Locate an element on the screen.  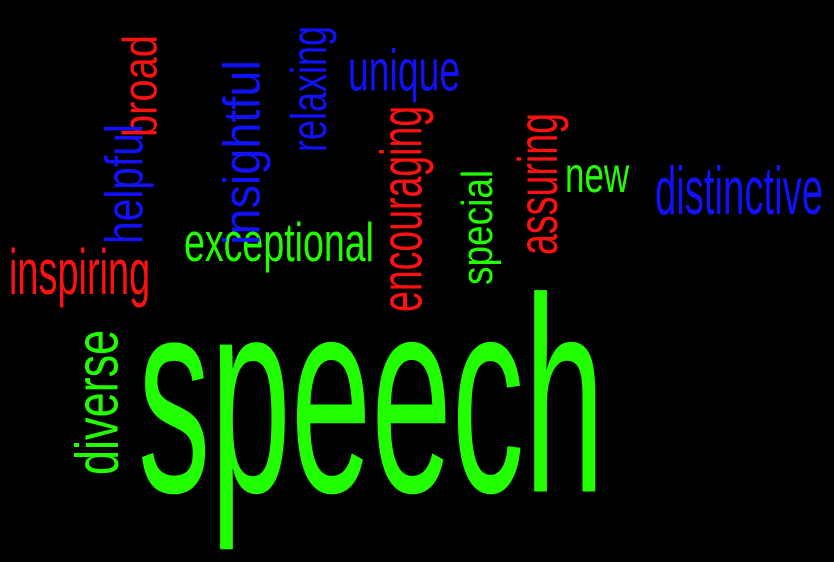
word-new: new is located at coordinates (597, 175).